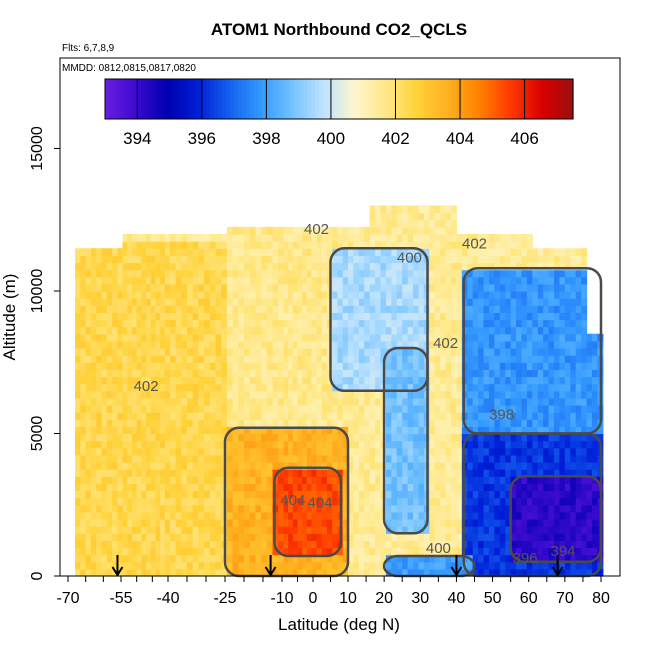  I want to click on colorbar-tick-label: 400, so click(331, 138).